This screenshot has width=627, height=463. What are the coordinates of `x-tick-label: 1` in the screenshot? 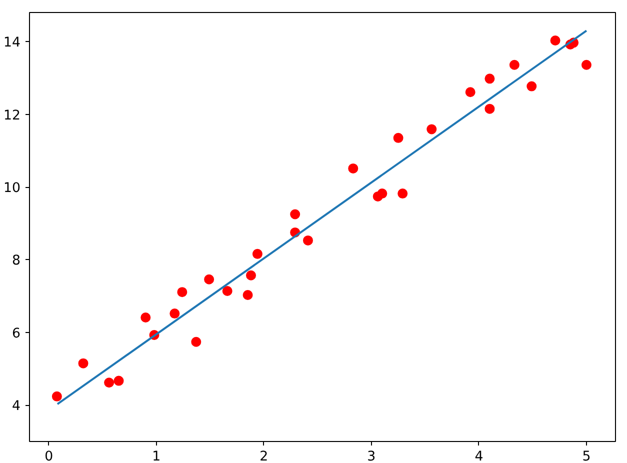 It's located at (156, 456).